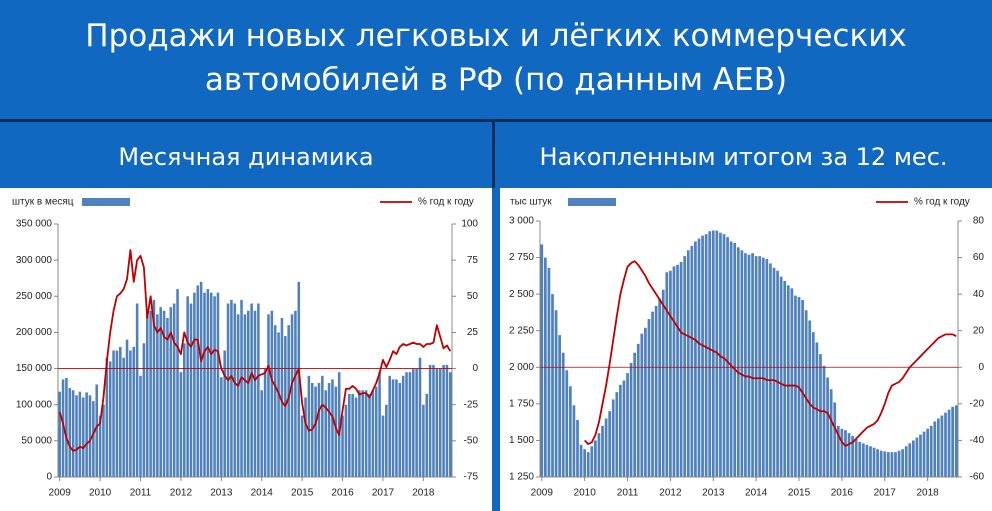  I want to click on y2-tick-label: 75, so click(473, 260).